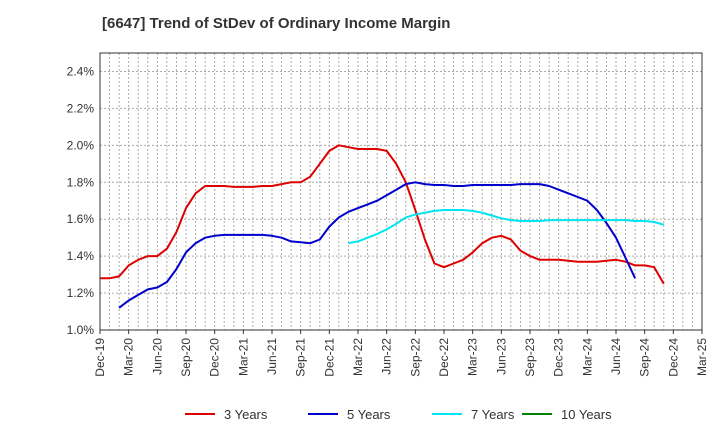 This screenshot has width=720, height=445. I want to click on y-axis-ticks: 1.0% 1.2% 1.4% 1.6% 1.8% 2.0% 2.2% 2.4%, so click(81, 200).